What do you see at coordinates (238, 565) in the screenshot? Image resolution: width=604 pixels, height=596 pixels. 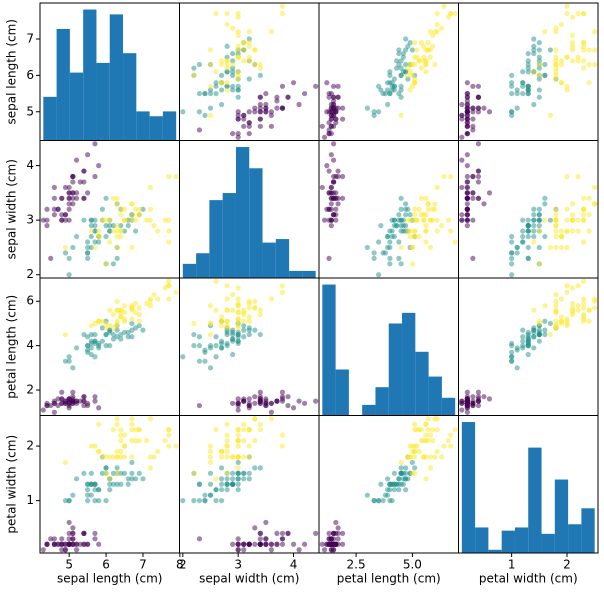 I see `x-tick-label: 3` at bounding box center [238, 565].